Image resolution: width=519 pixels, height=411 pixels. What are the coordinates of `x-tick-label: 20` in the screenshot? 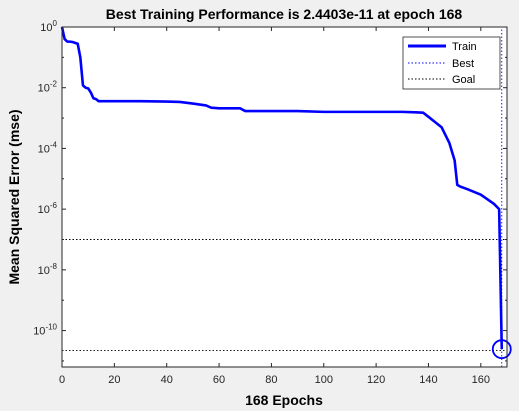 It's located at (114, 380).